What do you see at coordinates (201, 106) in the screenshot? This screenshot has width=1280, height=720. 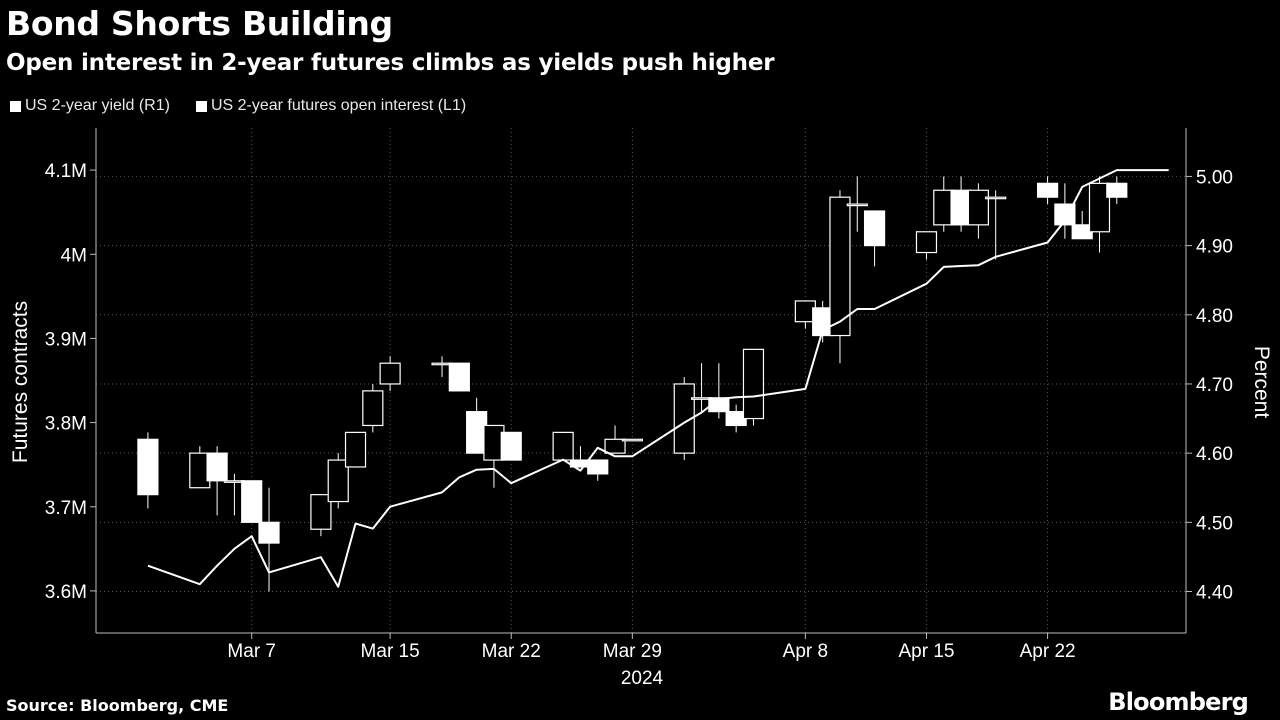 I see `legend-swatch-open-interest` at bounding box center [201, 106].